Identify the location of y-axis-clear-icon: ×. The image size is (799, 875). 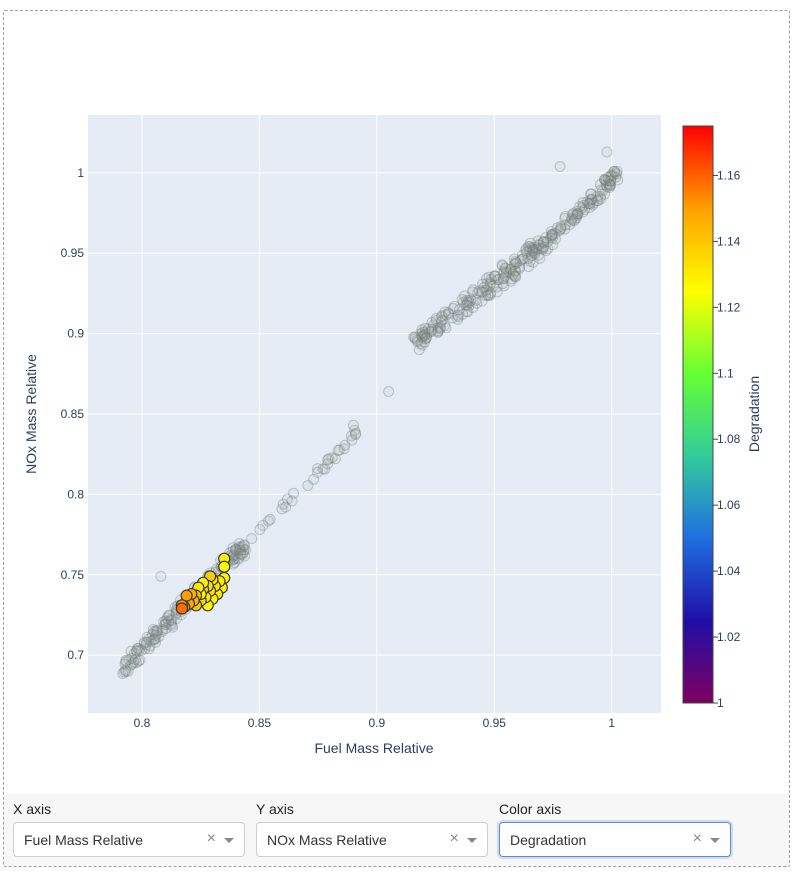
(454, 838).